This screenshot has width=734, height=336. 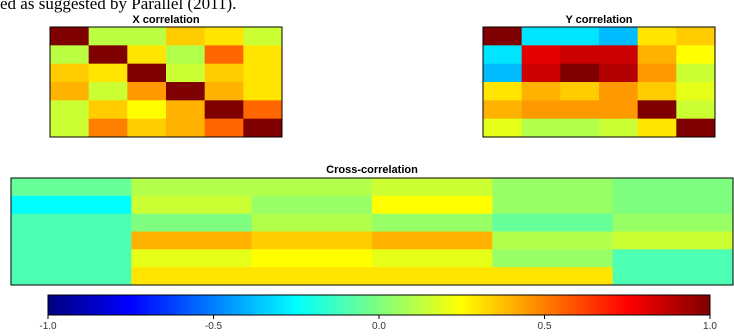 I want to click on x-correlation-heatmap, so click(x=166, y=82).